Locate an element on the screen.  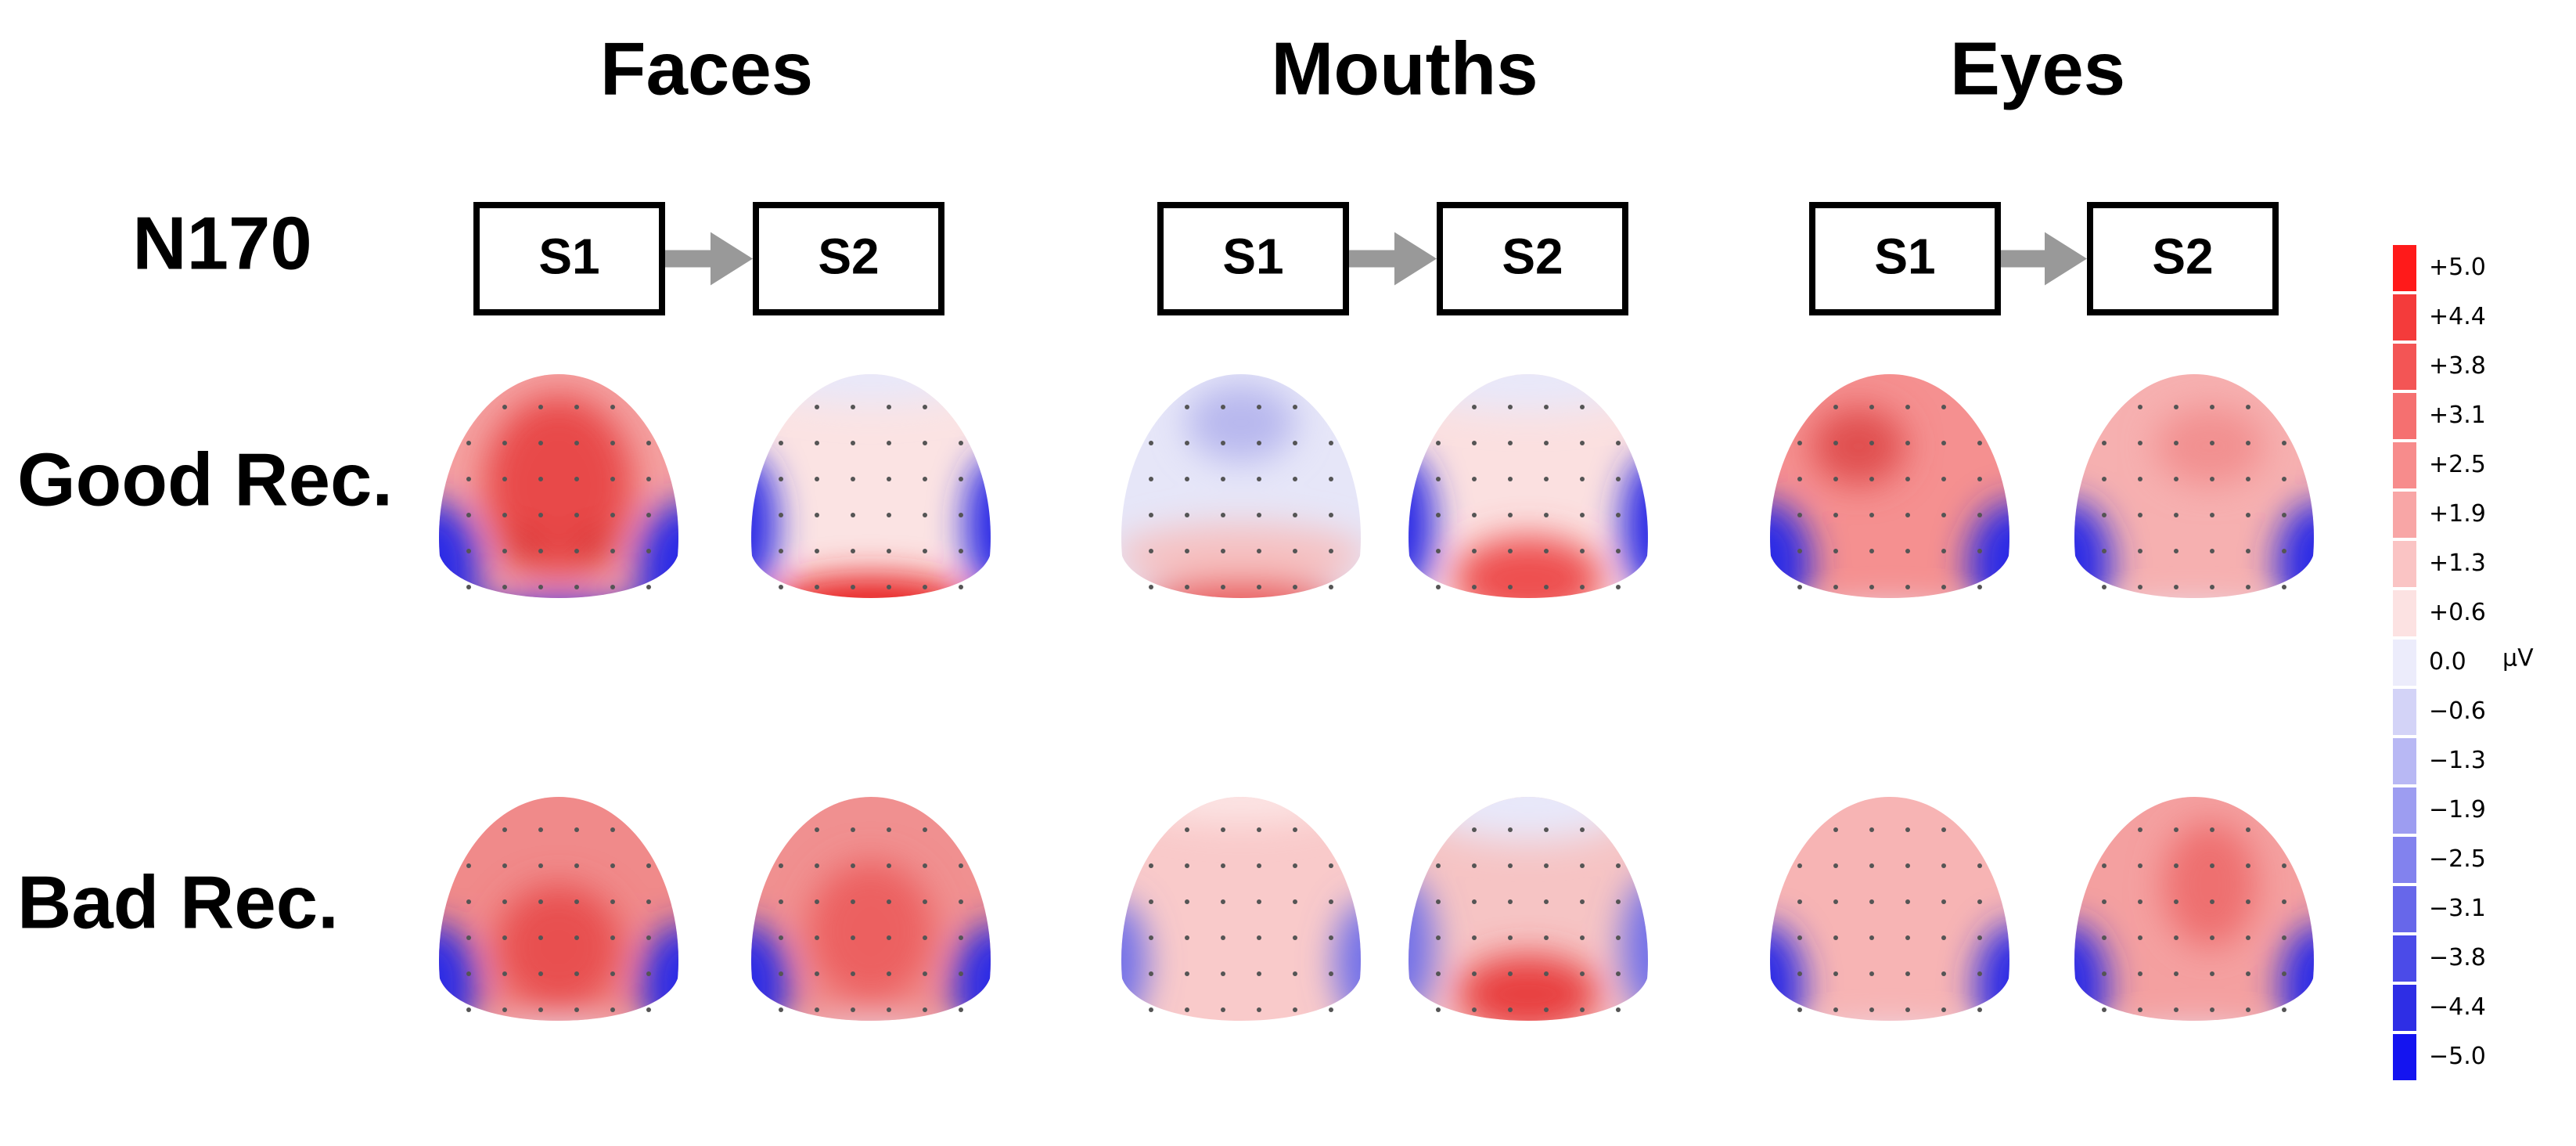
colorbar-label: +2.5 is located at coordinates (2457, 465).